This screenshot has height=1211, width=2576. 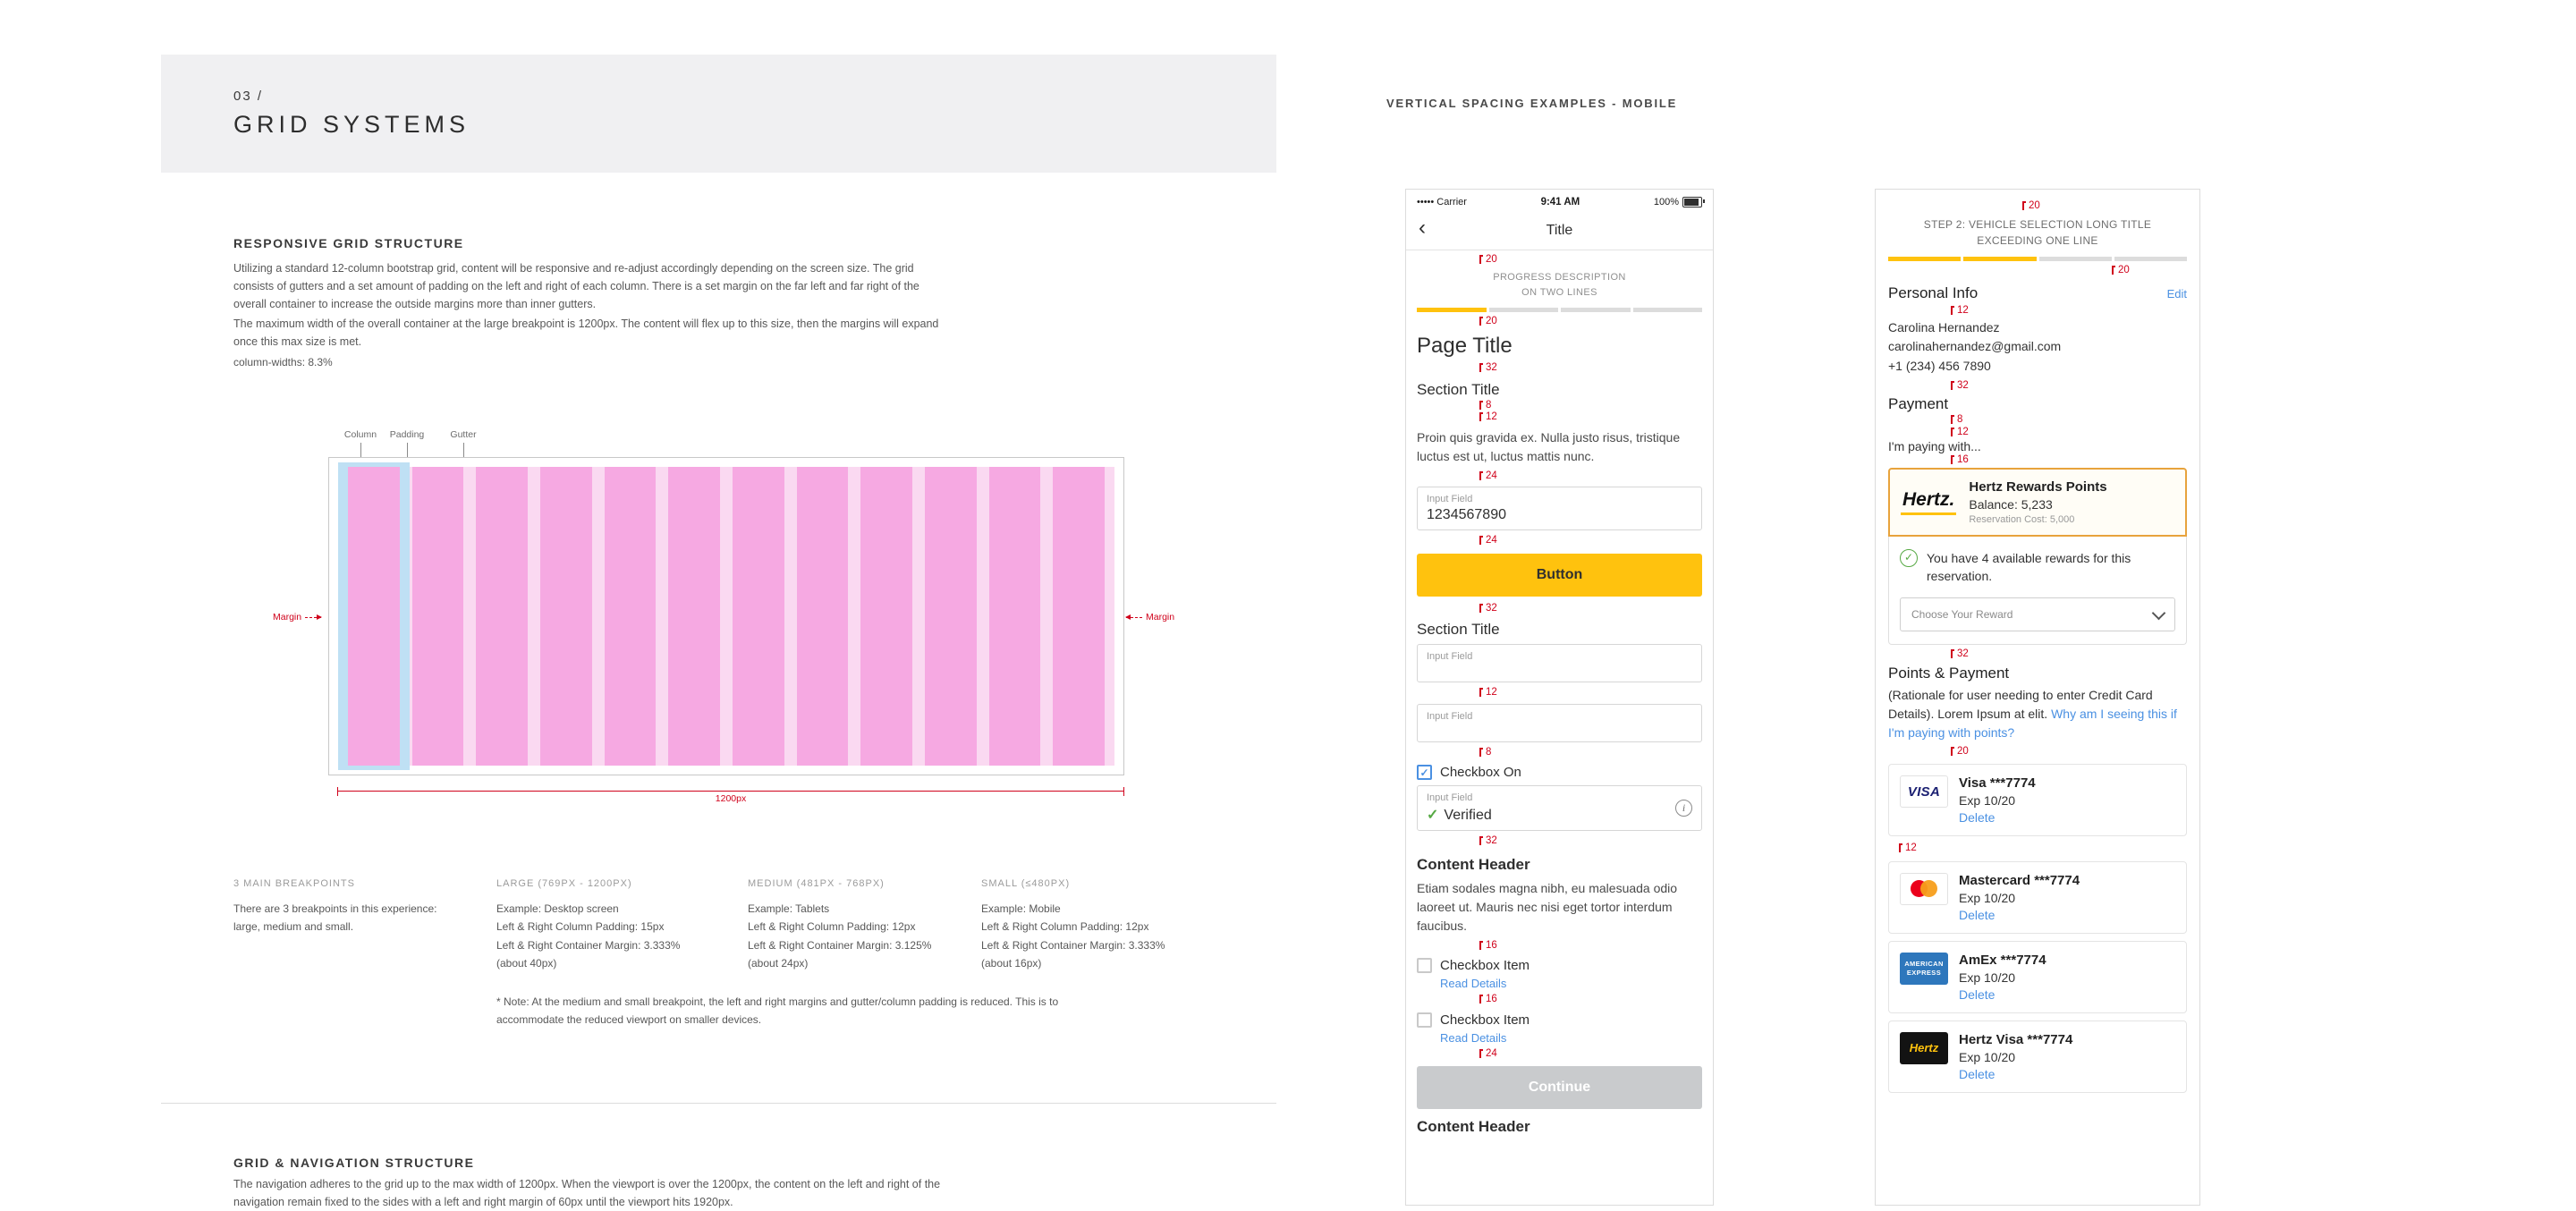 I want to click on gutter-pointer-line, so click(x=463, y=450).